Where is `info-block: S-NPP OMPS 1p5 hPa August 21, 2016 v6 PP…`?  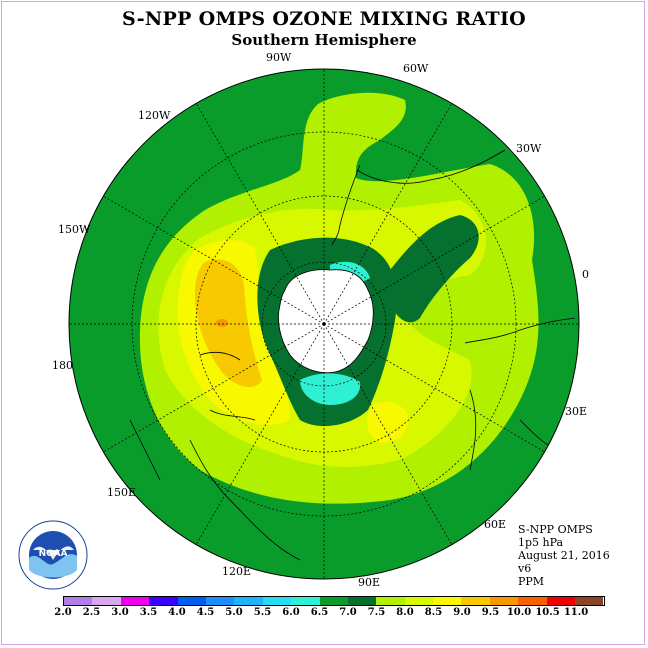 info-block: S-NPP OMPS 1p5 hPa August 21, 2016 v6 PP… is located at coordinates (564, 555).